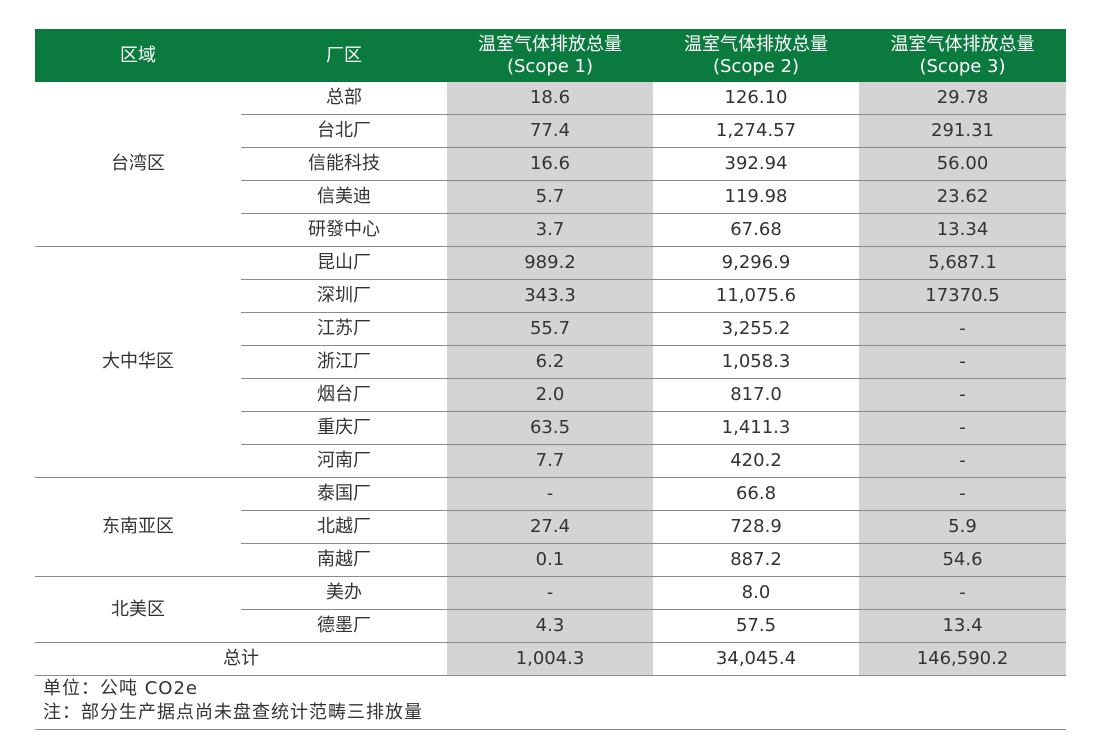 This screenshot has width=1100, height=744. Describe the element at coordinates (756, 329) in the screenshot. I see `scope2-cell: 3,255.2` at that location.